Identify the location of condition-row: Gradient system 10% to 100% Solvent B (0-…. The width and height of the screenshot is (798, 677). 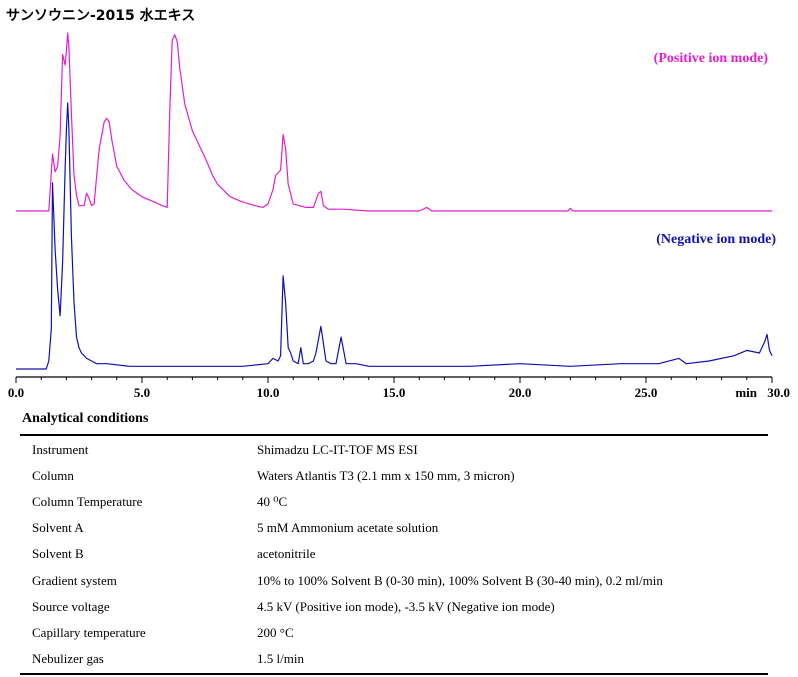
(394, 580).